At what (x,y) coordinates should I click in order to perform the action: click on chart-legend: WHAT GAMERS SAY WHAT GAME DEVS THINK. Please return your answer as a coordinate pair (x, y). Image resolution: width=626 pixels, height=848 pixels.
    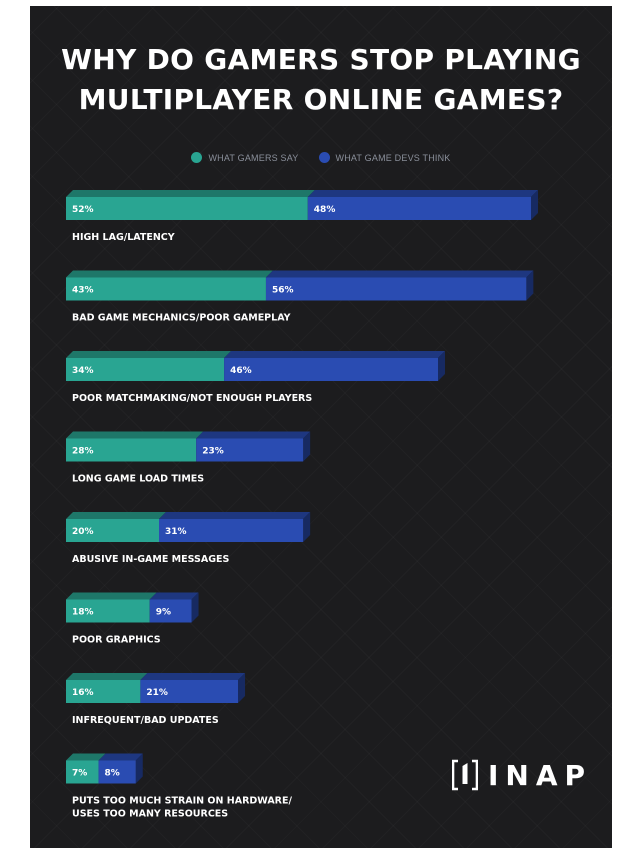
    Looking at the image, I should click on (321, 157).